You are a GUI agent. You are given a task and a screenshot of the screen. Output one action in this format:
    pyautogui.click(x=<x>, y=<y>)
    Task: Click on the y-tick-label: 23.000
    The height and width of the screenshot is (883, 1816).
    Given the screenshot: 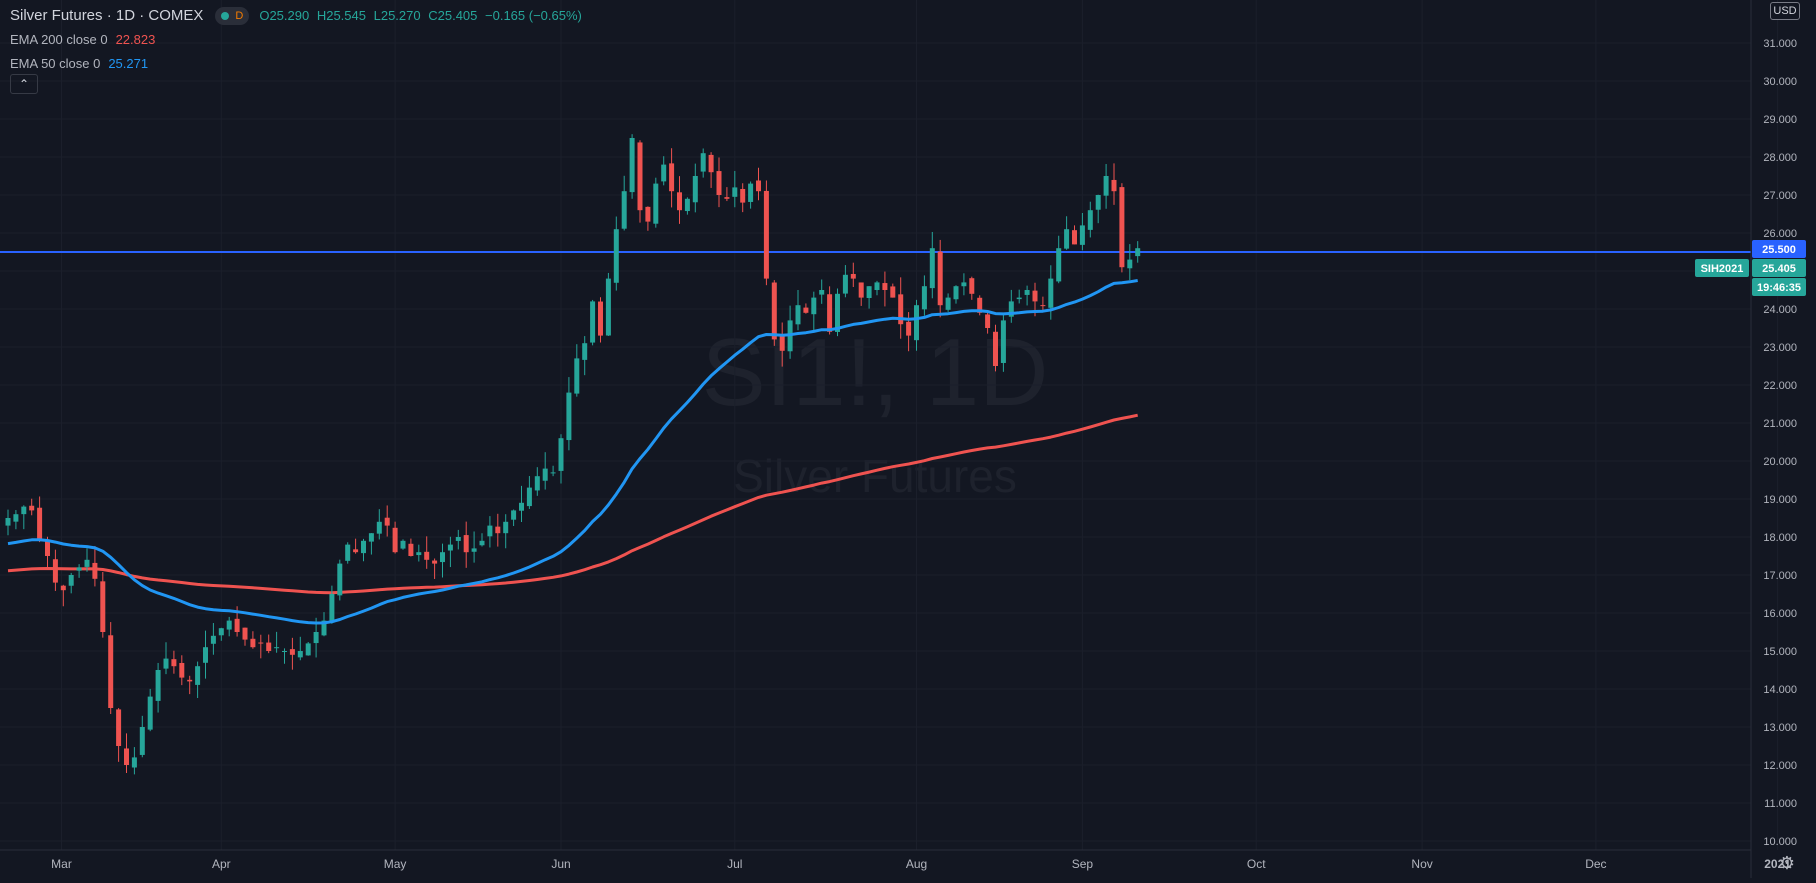 What is the action you would take?
    pyautogui.click(x=1780, y=348)
    